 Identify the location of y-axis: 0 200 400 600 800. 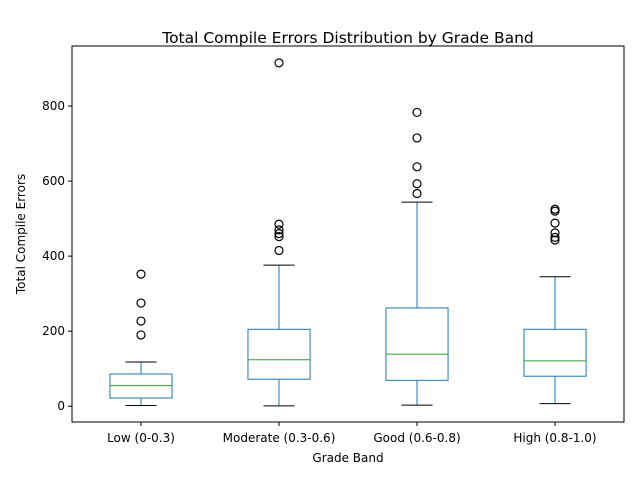
(57, 256).